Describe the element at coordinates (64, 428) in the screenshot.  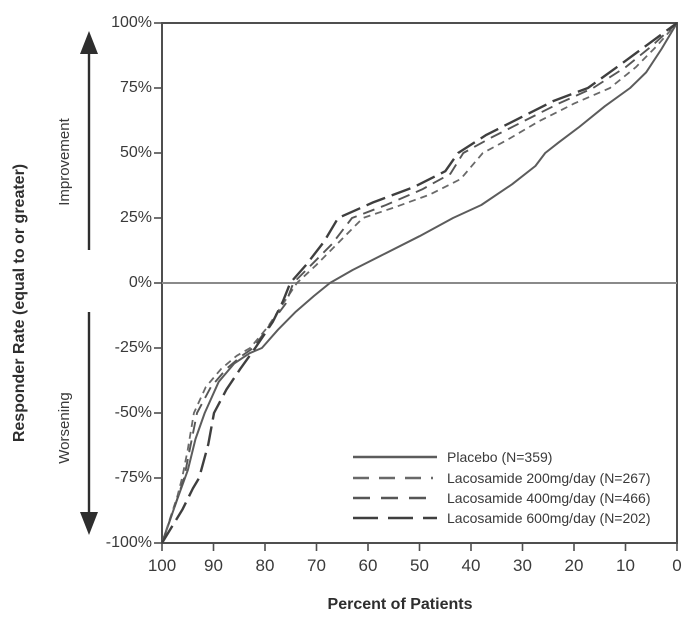
I see `worsening-label: Worsening` at that location.